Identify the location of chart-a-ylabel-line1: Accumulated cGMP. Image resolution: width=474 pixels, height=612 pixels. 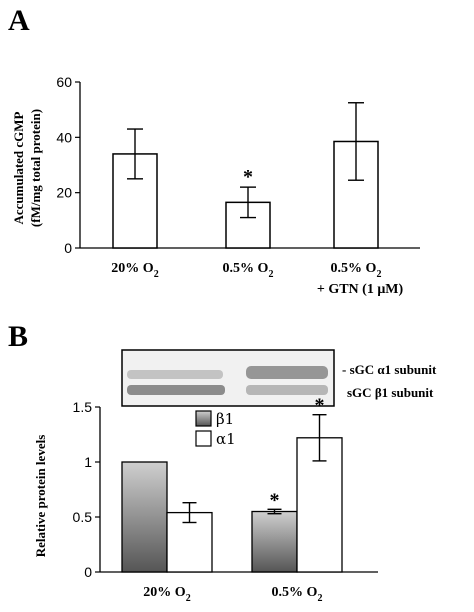
(18, 167).